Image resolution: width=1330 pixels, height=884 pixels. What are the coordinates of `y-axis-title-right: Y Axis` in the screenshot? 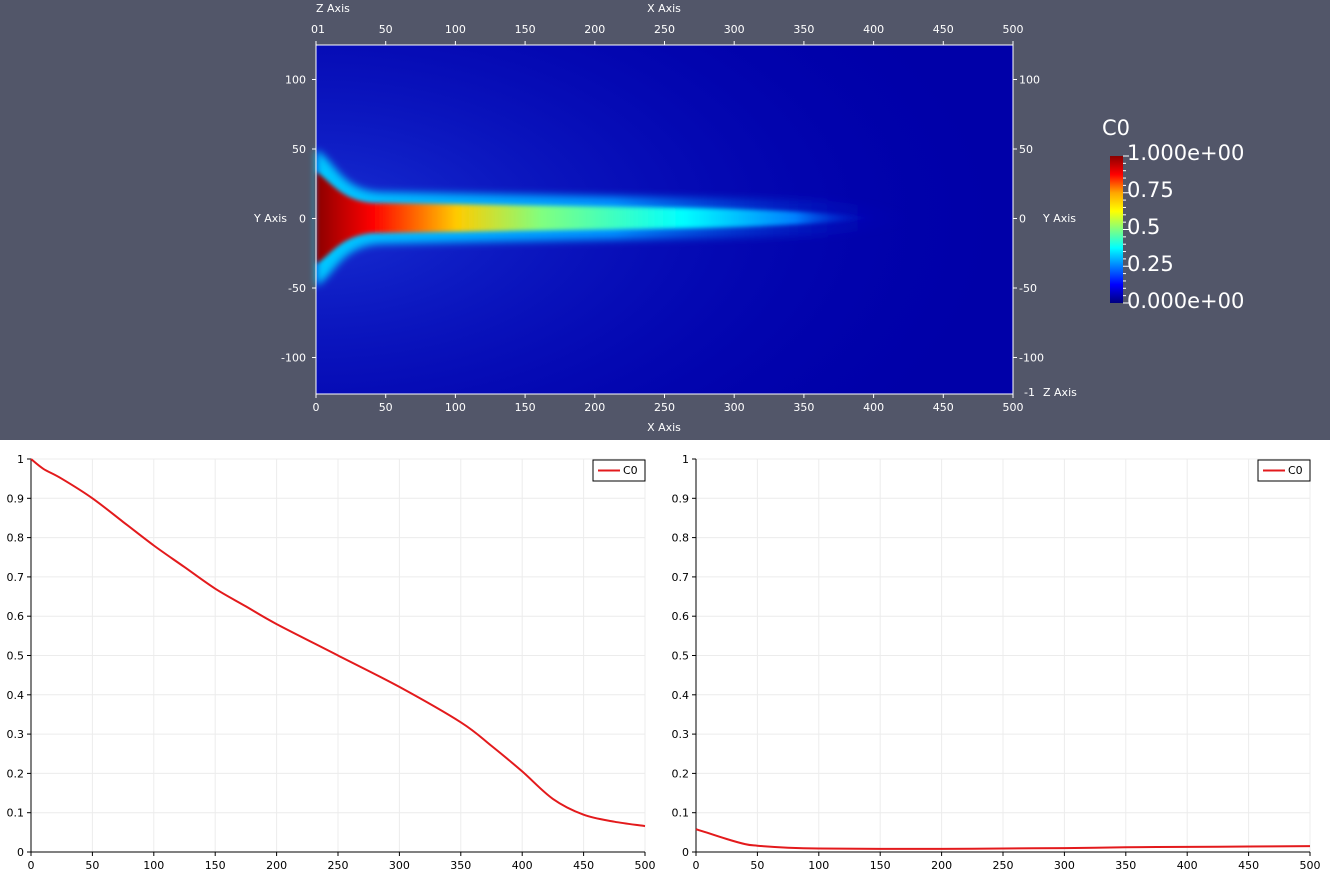 It's located at (1059, 218).